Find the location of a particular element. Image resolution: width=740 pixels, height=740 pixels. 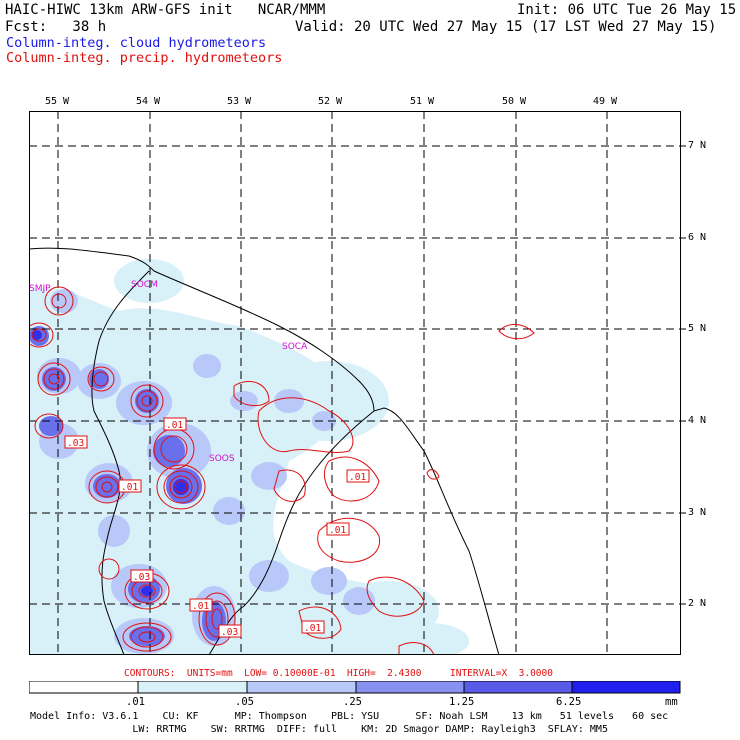

colorbar-tick-0: .01 is located at coordinates (135, 702).